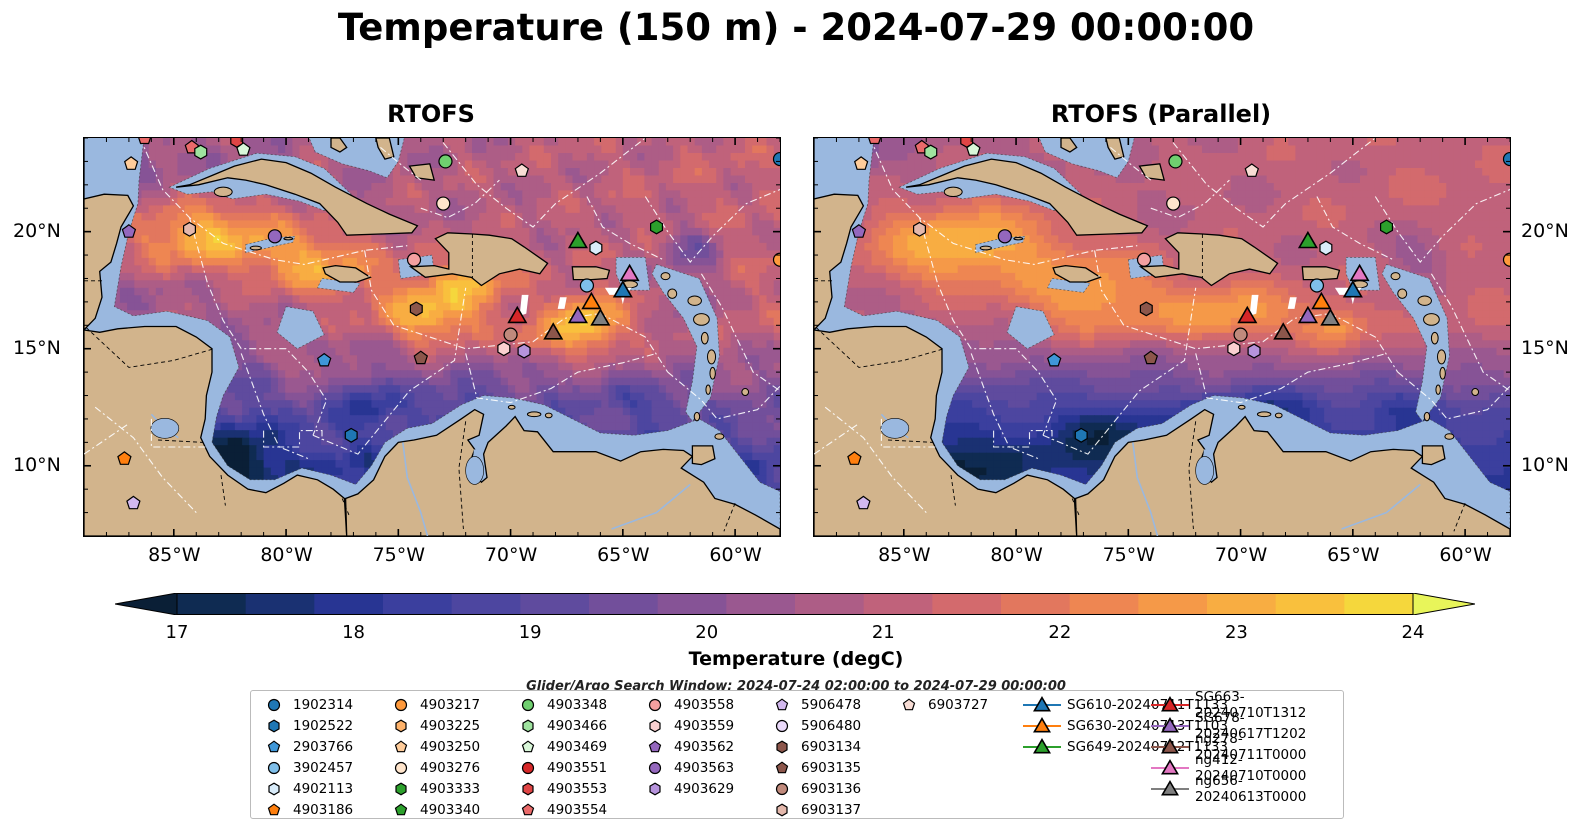 This screenshot has width=1592, height=829. What do you see at coordinates (1170, 704) in the screenshot?
I see `legend-marker-sg663-20240710t1312` at bounding box center [1170, 704].